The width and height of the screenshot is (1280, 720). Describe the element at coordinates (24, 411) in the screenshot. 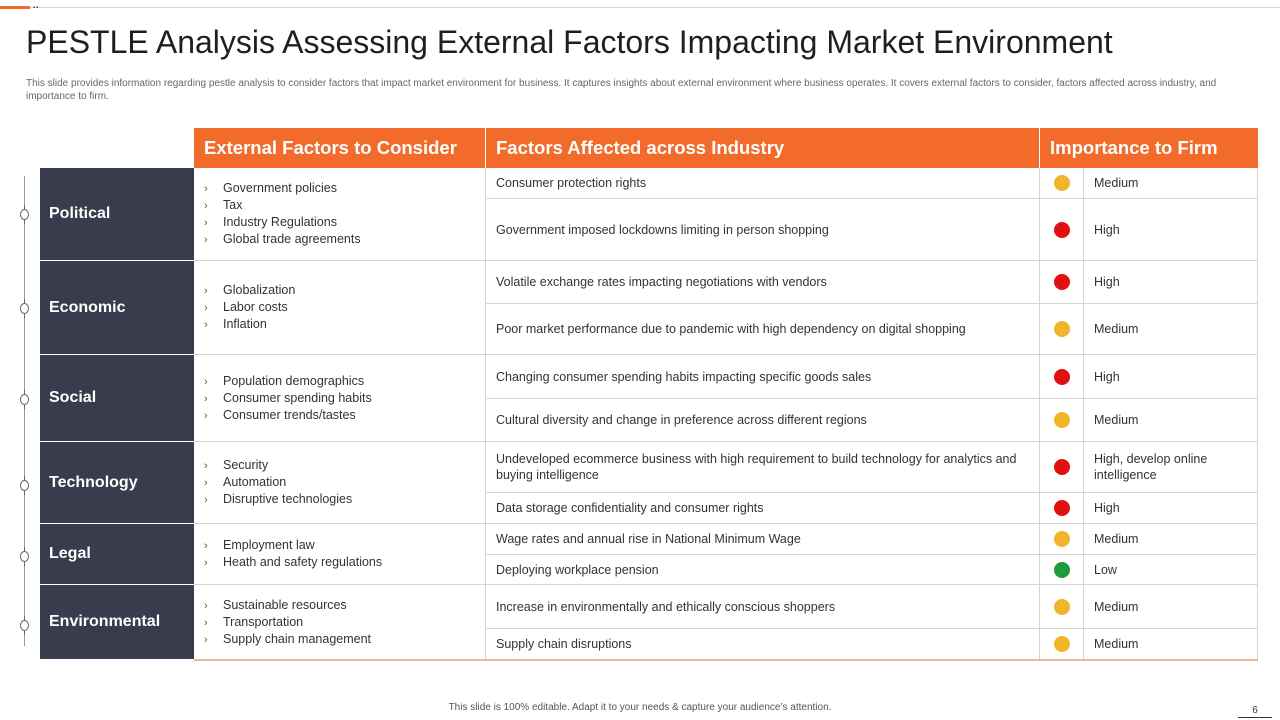

I see `timeline-line` at that location.